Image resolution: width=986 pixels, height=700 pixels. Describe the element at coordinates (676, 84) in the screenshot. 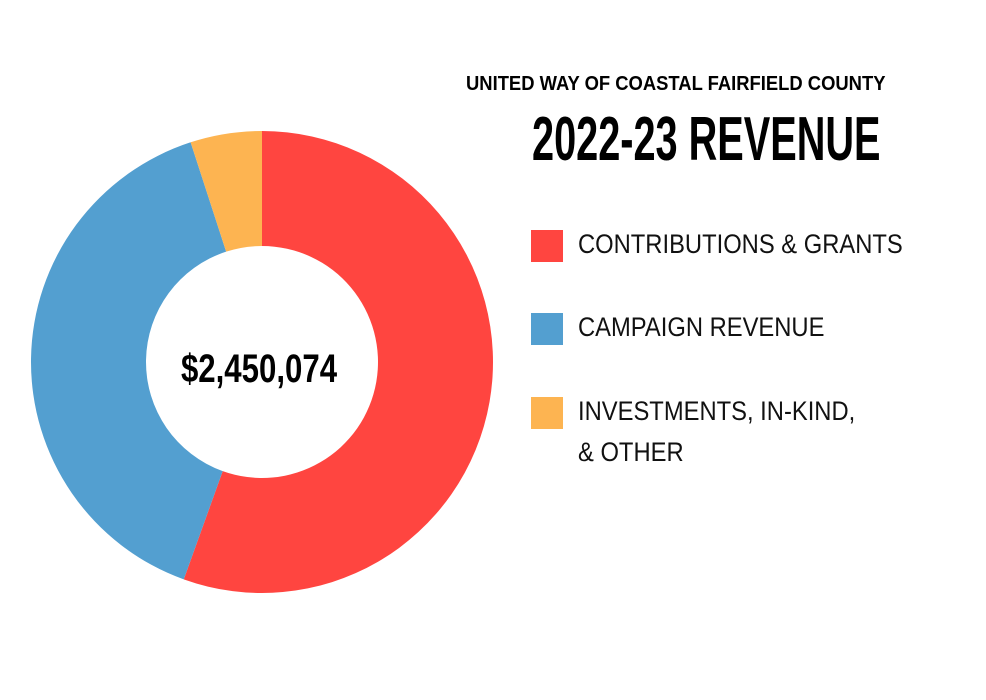

I see `organization-name: UNITED WAY OF COASTAL FAIRFIELD COUNTY` at that location.